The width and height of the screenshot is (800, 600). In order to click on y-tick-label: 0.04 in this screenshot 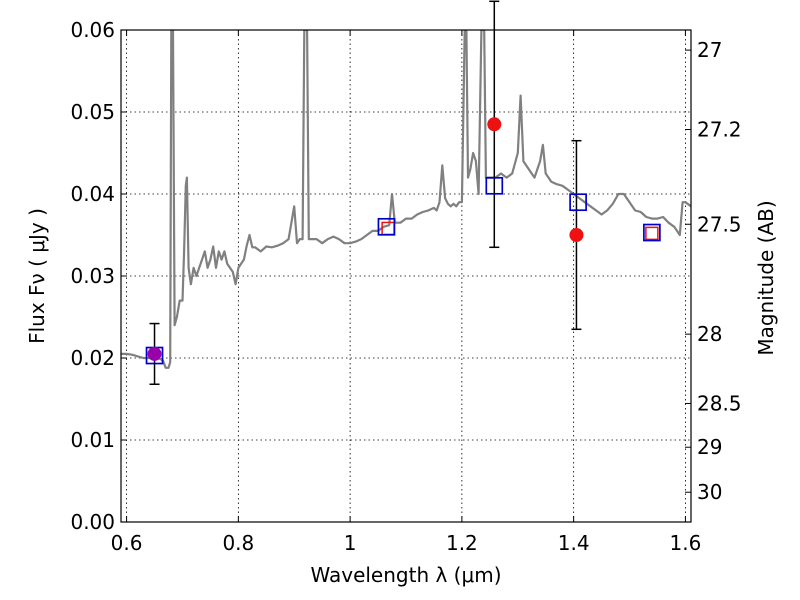, I will do `click(92, 194)`.